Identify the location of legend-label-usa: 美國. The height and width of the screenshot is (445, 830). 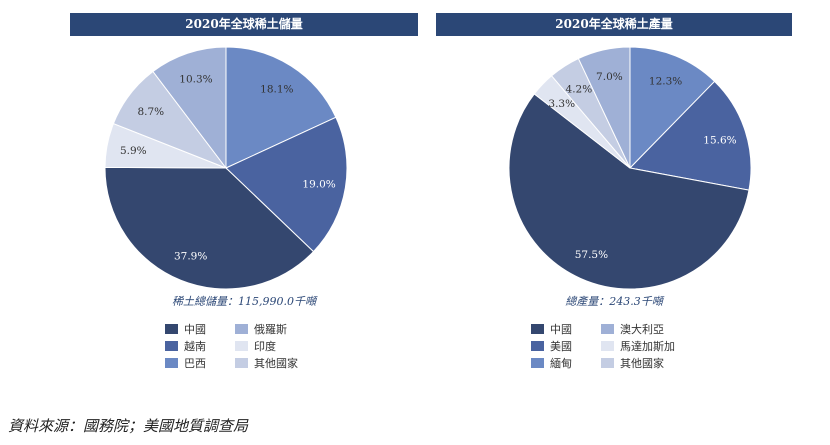
(561, 346).